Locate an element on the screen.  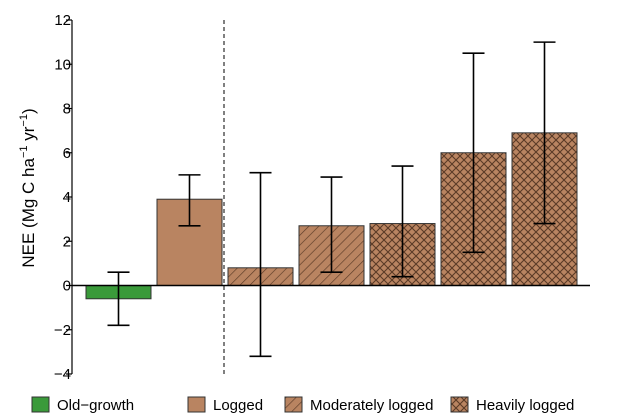
y-tick-label: 2 is located at coordinates (67, 241).